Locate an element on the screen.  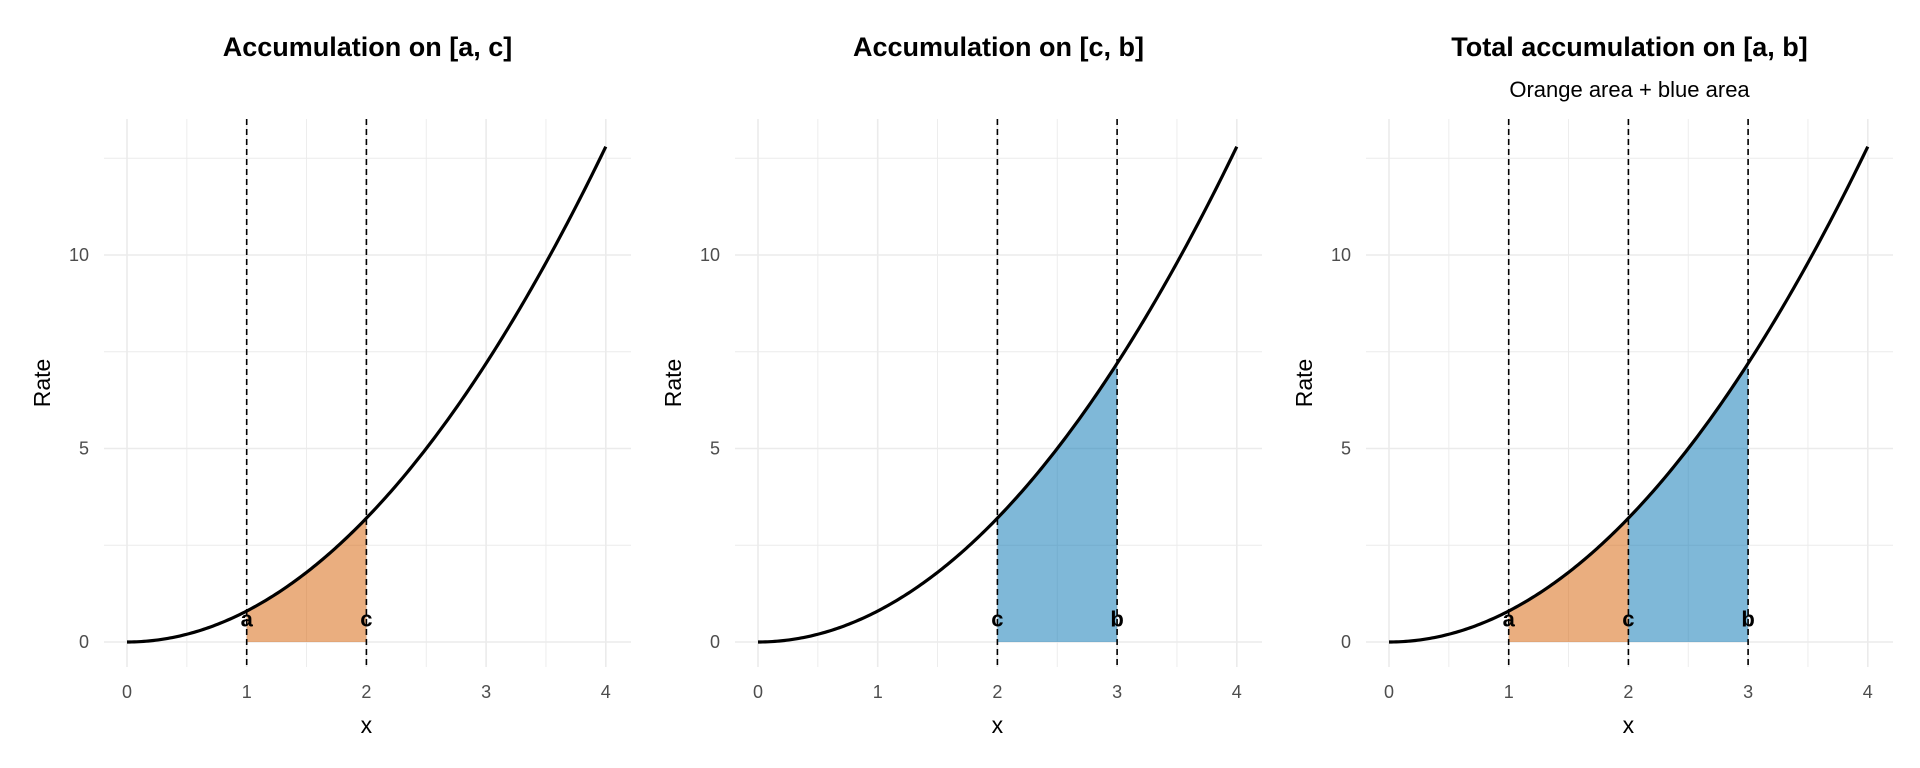
chart-title: Accumulation on [a, c] is located at coordinates (368, 47).